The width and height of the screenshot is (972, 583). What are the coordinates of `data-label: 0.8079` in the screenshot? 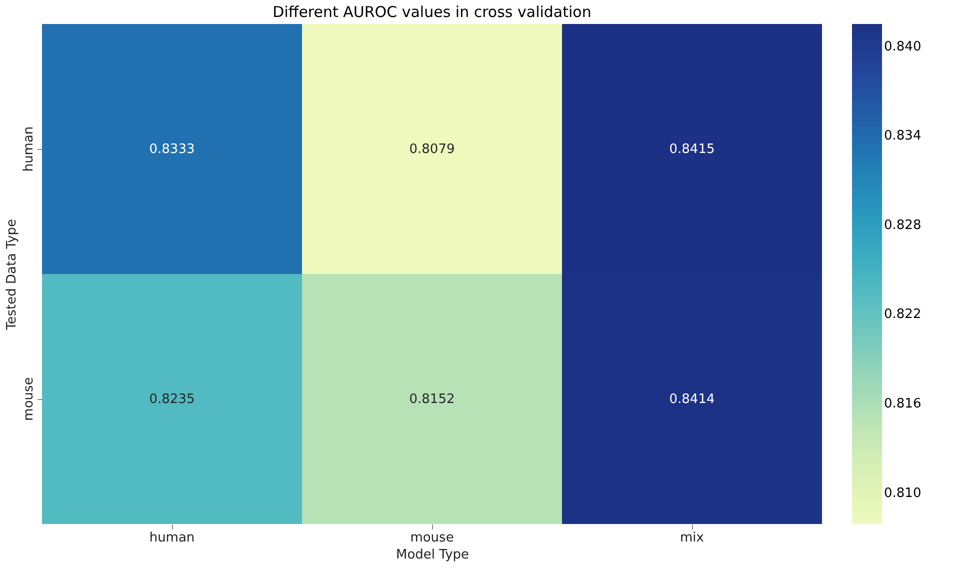 It's located at (432, 149).